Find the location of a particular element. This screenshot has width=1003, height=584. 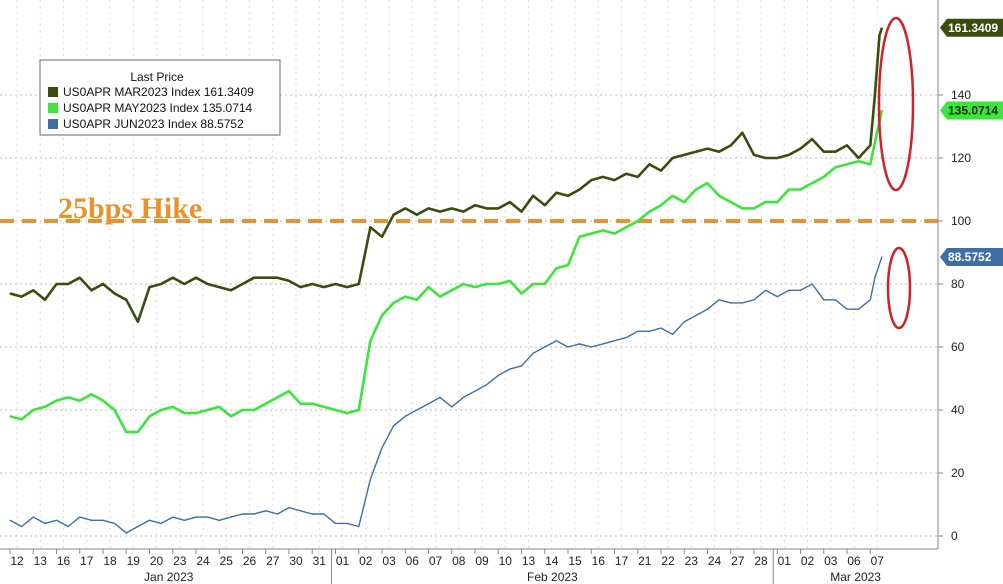

highlight-ellipse-bottom is located at coordinates (899, 288).